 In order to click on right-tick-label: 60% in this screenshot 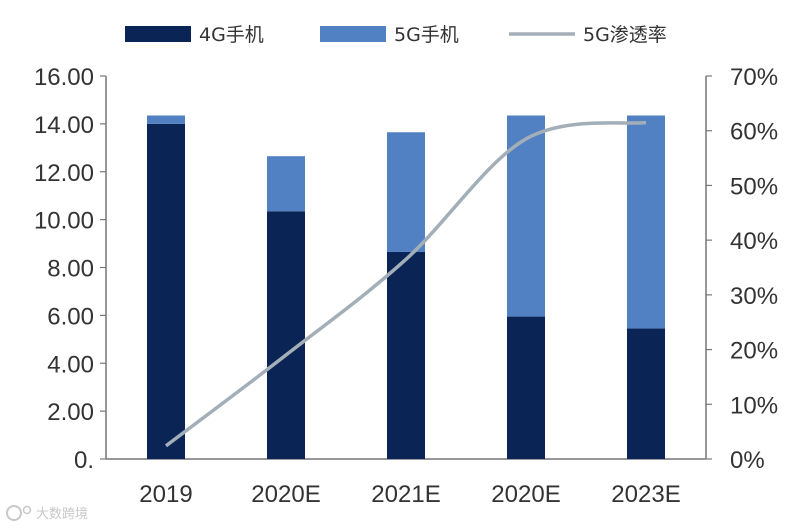, I will do `click(754, 132)`.